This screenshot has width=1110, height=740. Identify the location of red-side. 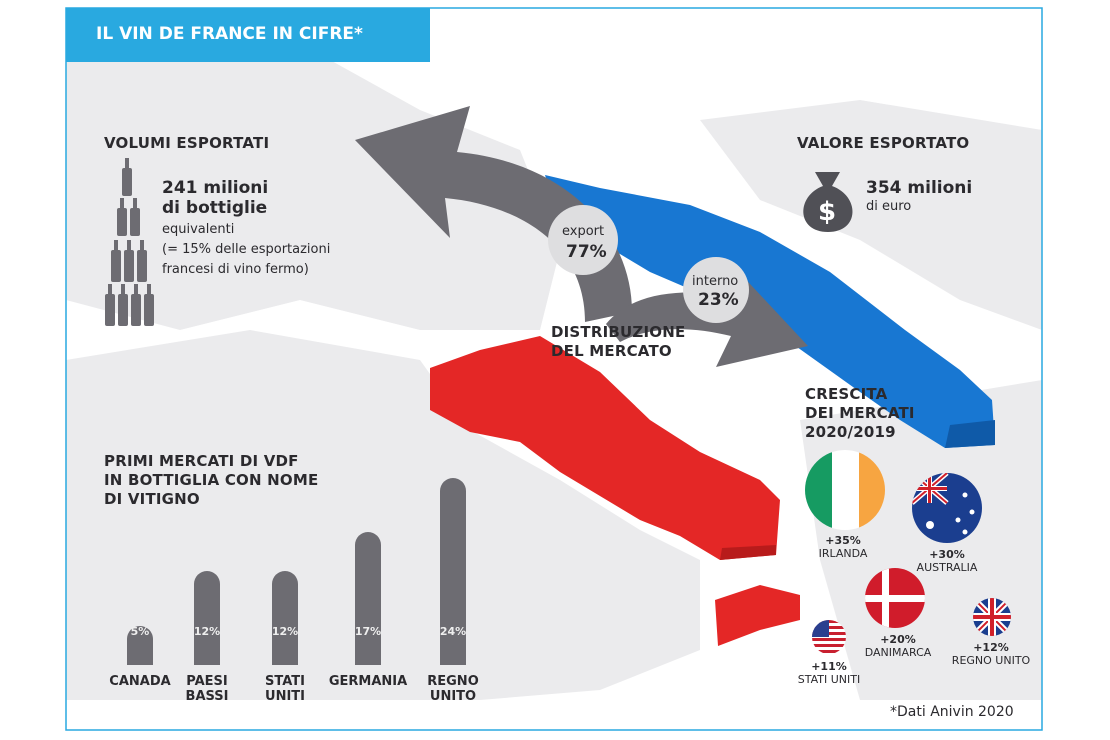
(748, 552).